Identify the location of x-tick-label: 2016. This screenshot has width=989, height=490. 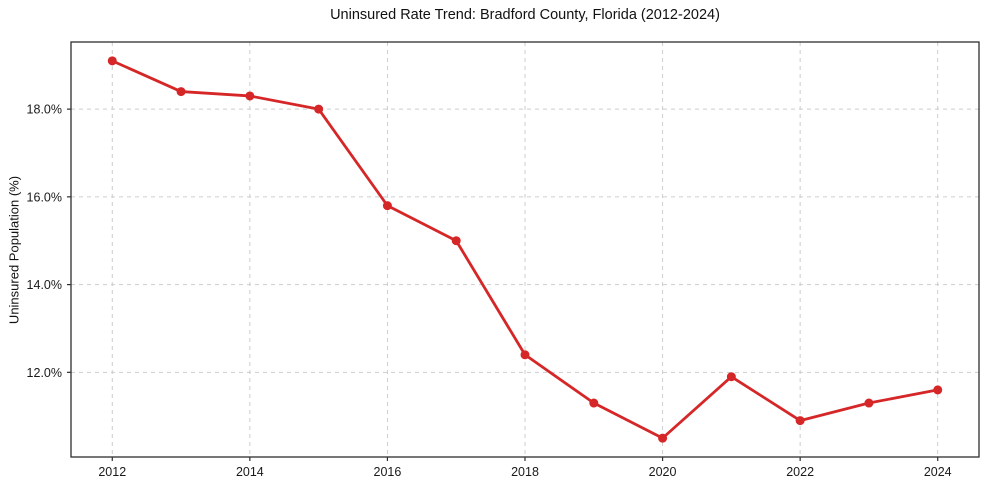
(388, 472).